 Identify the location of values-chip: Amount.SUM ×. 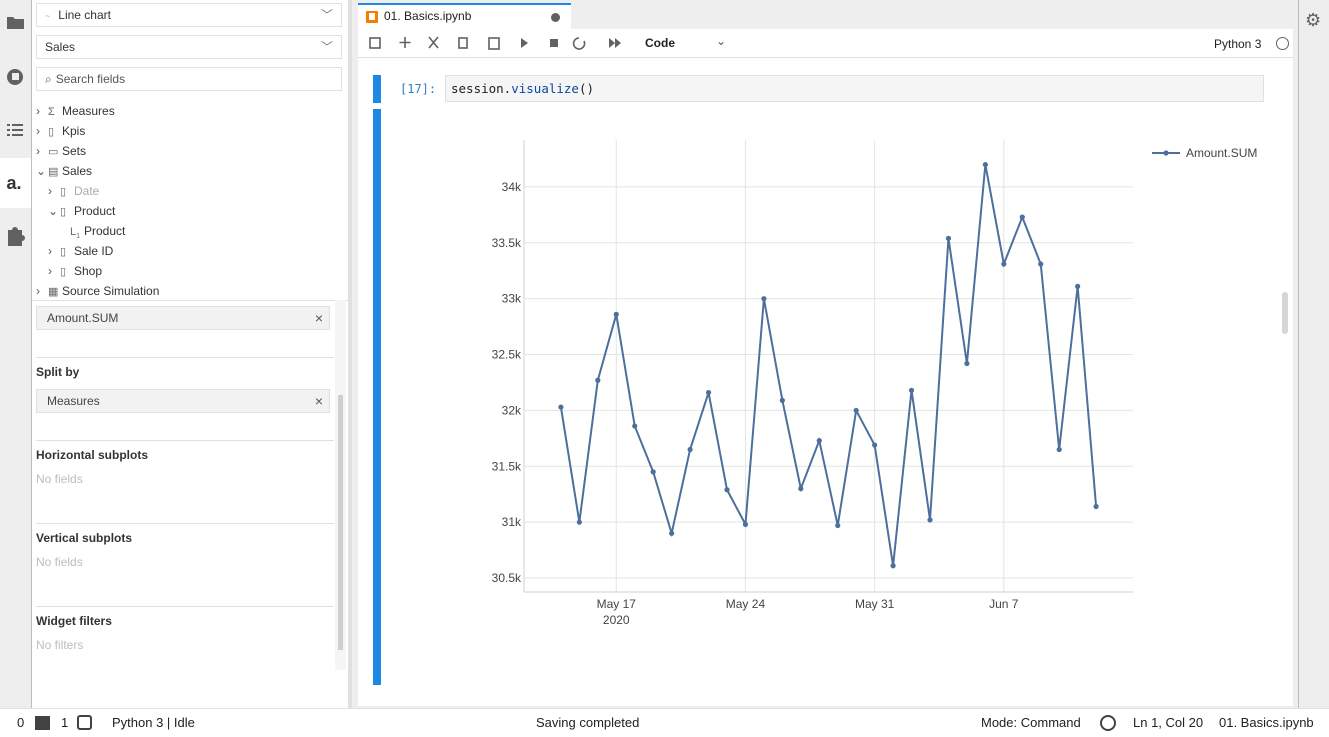
(183, 318).